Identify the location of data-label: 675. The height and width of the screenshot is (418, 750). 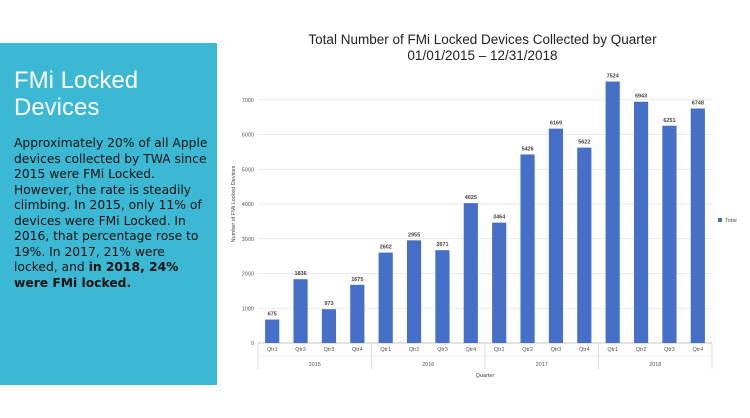
(272, 315).